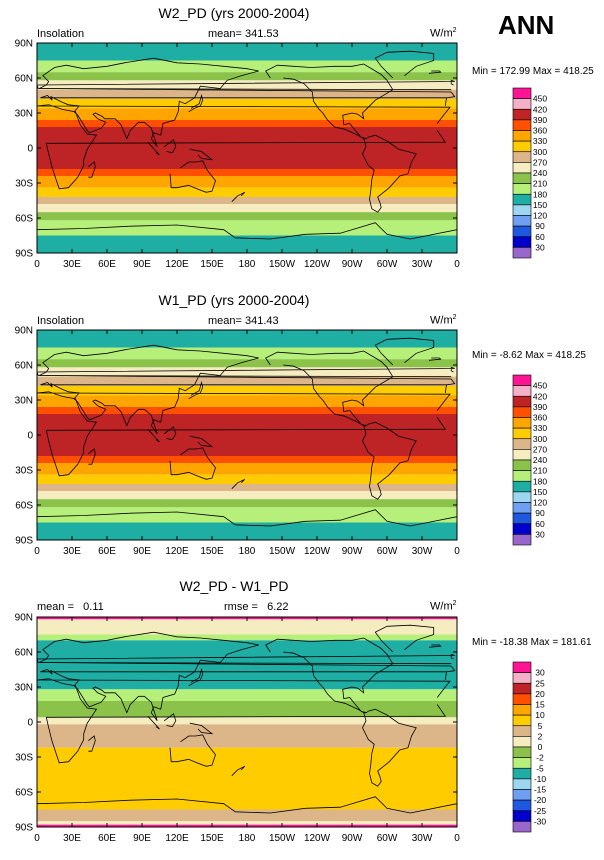 This screenshot has width=604, height=860. Describe the element at coordinates (540, 481) in the screenshot. I see `colorbar-label: 180` at that location.